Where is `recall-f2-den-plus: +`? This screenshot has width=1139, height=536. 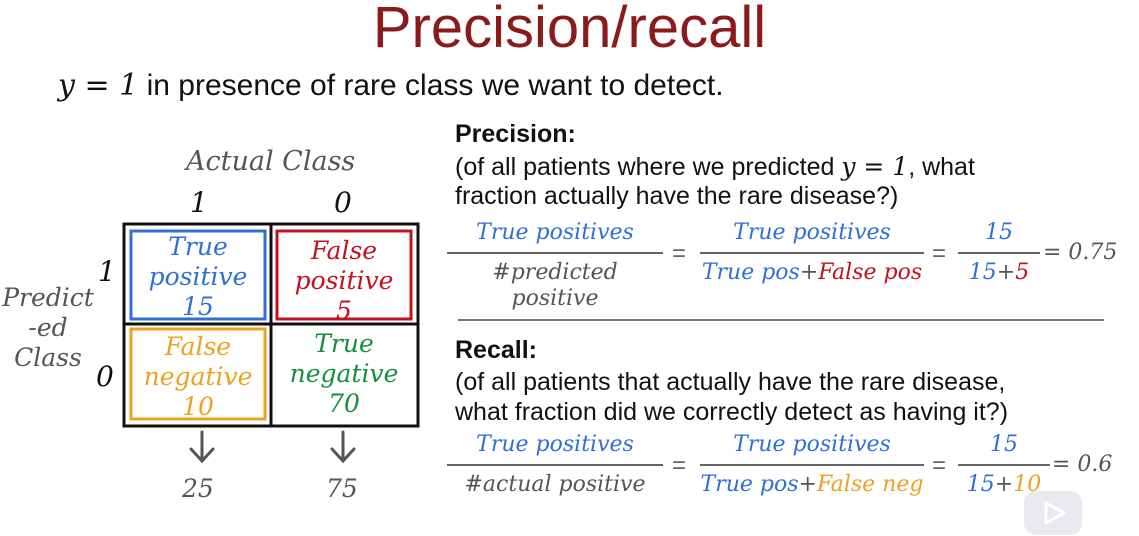
recall-f2-den-plus: + is located at coordinates (807, 484).